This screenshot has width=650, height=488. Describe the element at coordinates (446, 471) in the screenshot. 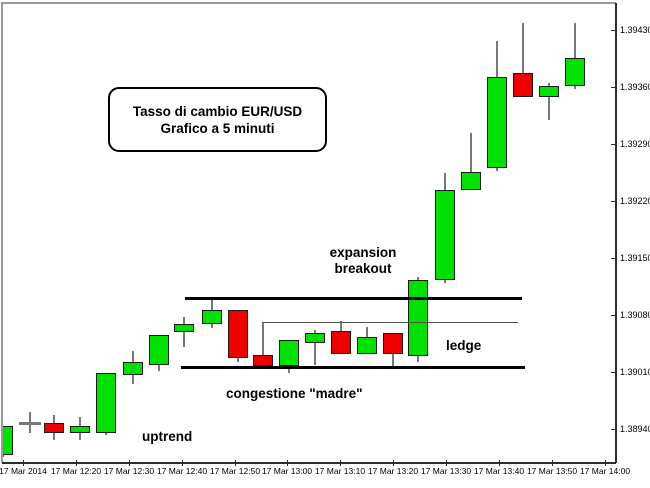

I see `x-axis-label: 17 Mar 13:30` at that location.